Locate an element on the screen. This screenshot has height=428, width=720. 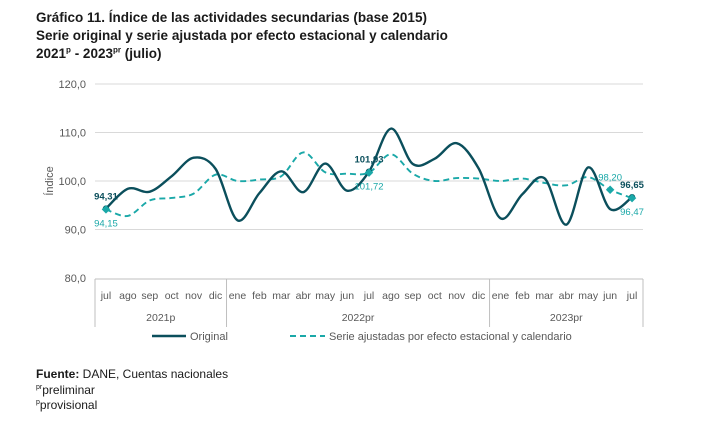
y-tick-label: 110,0 is located at coordinates (72, 134).